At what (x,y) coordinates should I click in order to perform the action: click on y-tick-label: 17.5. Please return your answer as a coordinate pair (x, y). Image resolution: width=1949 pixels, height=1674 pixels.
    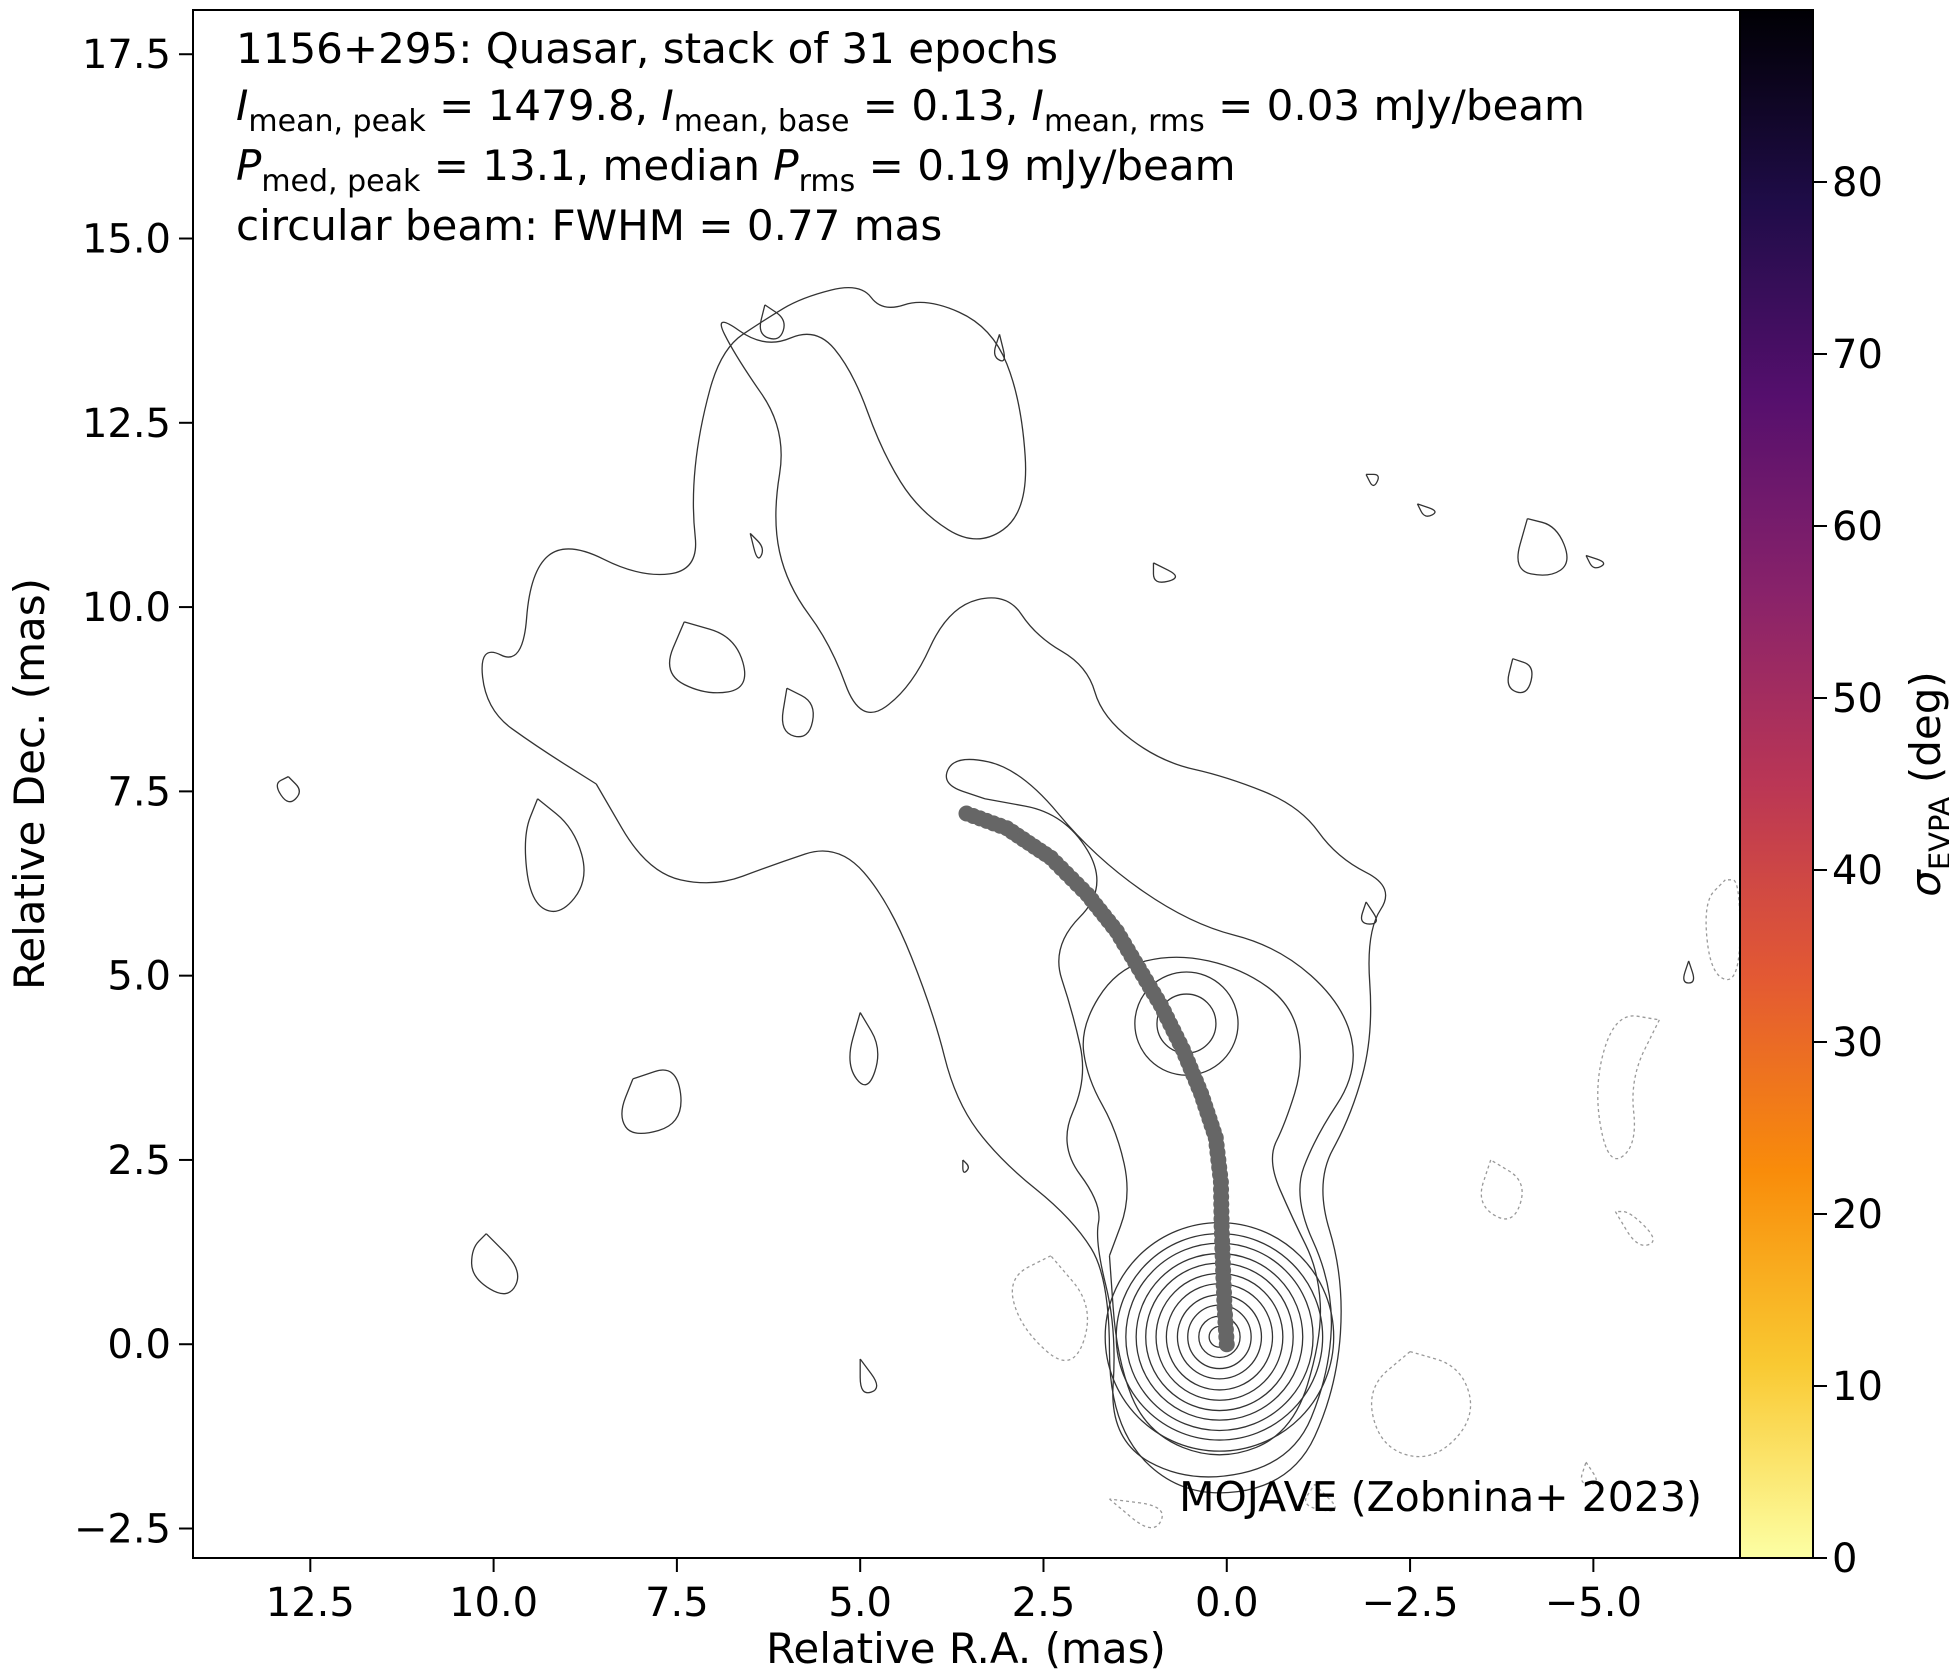
    Looking at the image, I should click on (126, 55).